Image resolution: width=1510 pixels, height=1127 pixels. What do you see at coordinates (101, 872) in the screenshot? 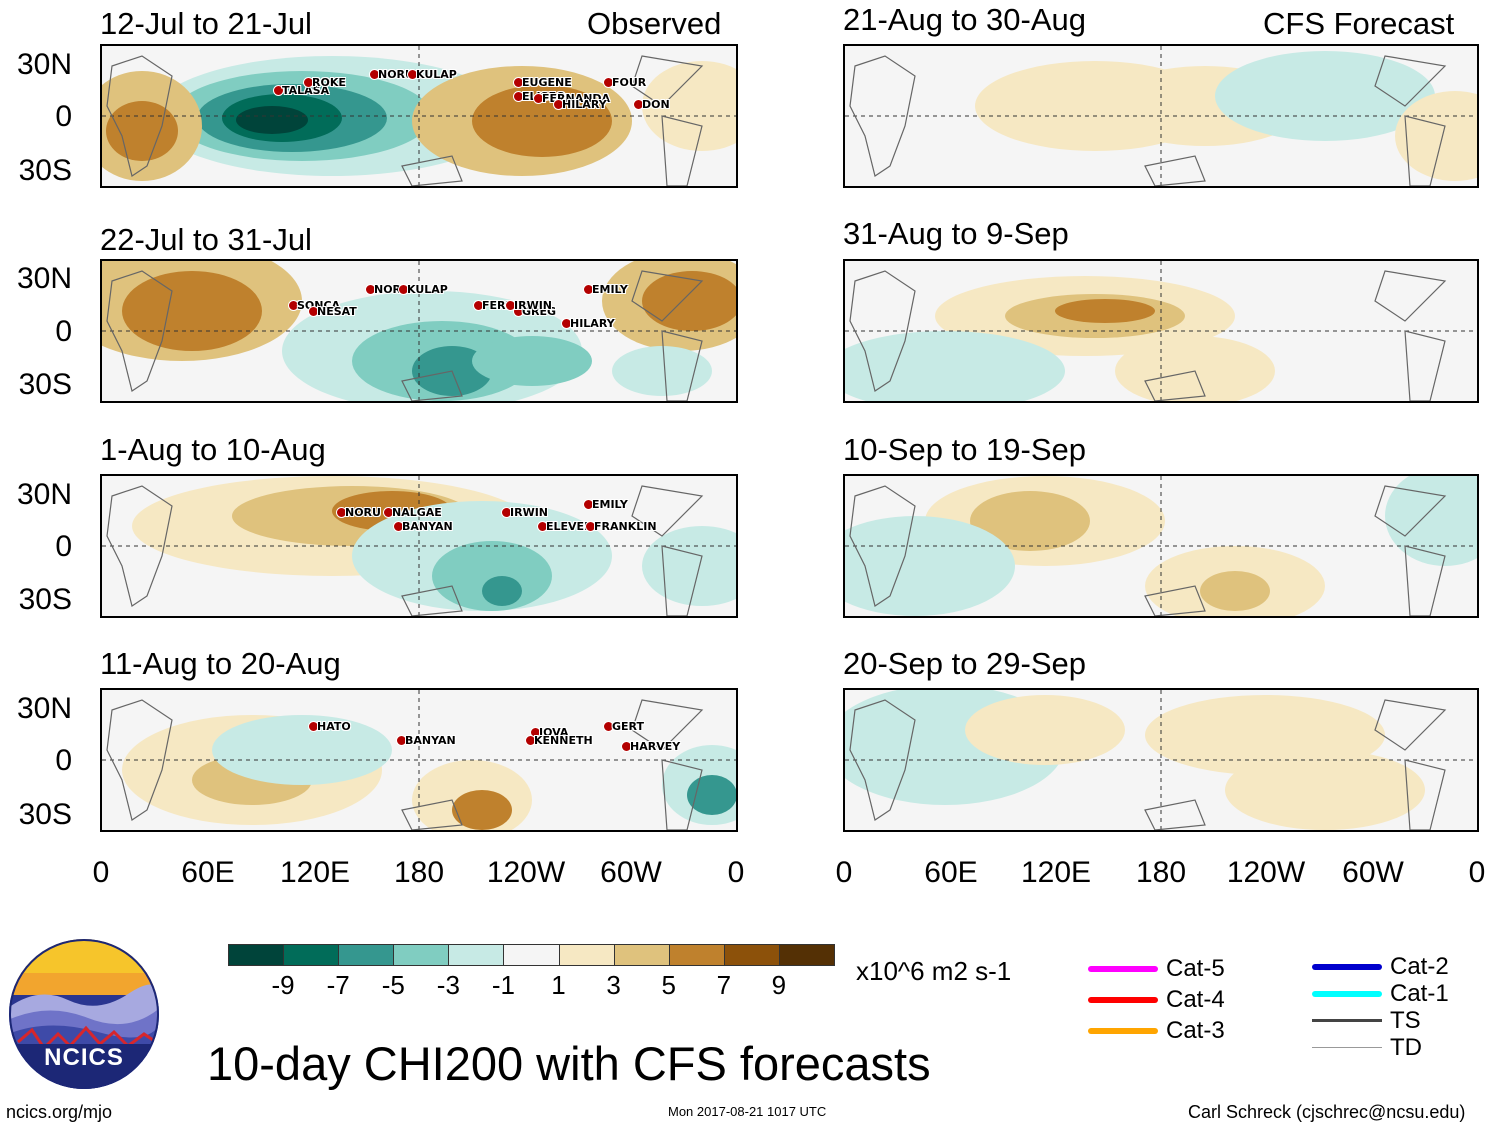
I see `x-tick-left-0: 0` at bounding box center [101, 872].